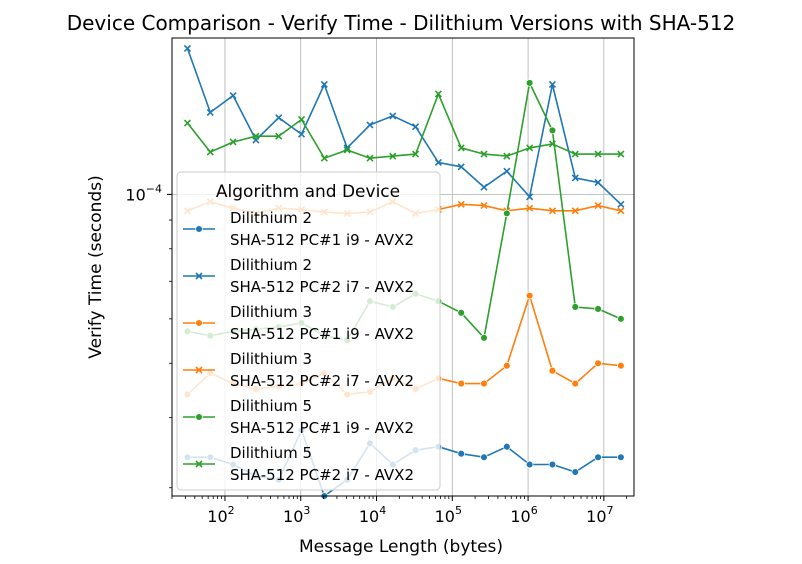 The height and width of the screenshot is (564, 802). What do you see at coordinates (458, 510) in the screenshot?
I see `x-tick-label-exponent: 5` at bounding box center [458, 510].